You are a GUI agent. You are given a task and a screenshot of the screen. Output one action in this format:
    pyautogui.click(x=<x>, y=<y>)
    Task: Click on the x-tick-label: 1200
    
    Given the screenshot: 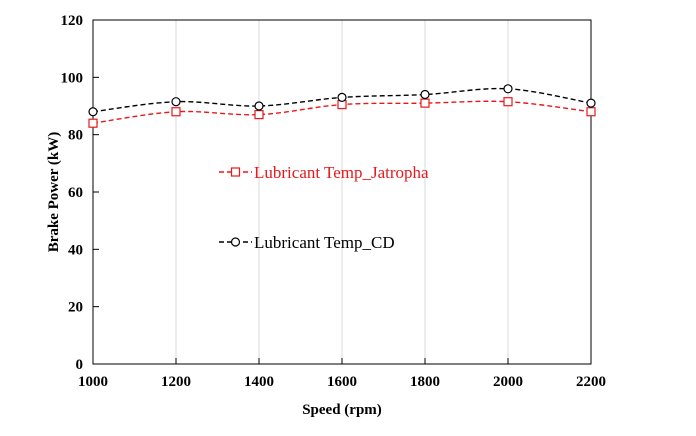 What is the action you would take?
    pyautogui.click(x=176, y=382)
    